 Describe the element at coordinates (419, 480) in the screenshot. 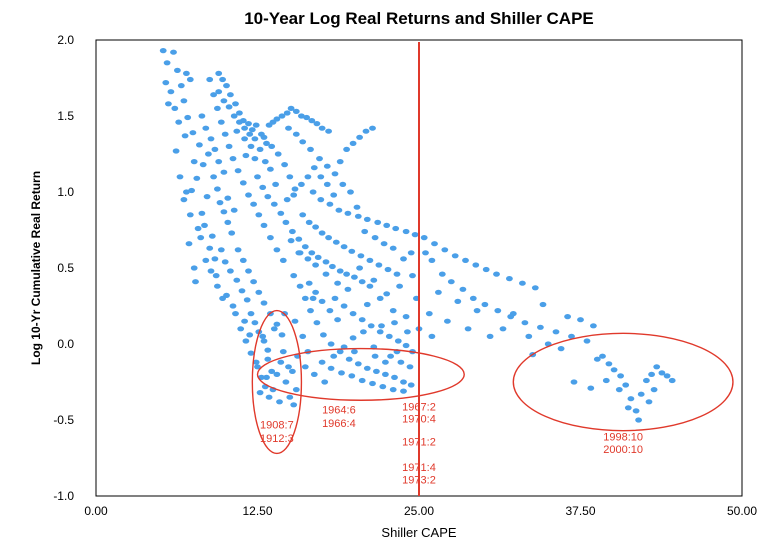

I see `date-annotation: 1973:2` at that location.